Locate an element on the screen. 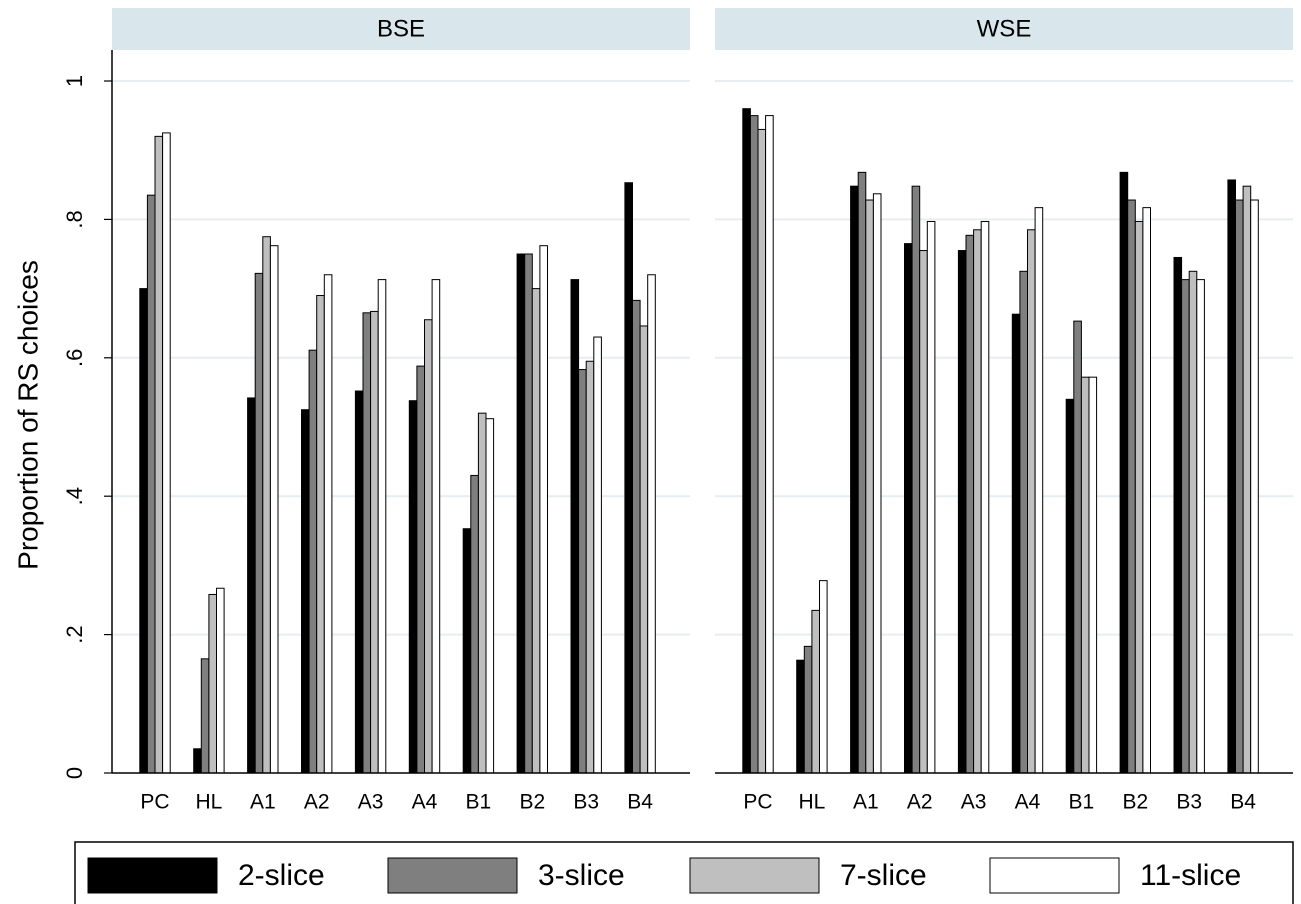 The height and width of the screenshot is (904, 1301). legend-label: 11-slice is located at coordinates (1190, 875).